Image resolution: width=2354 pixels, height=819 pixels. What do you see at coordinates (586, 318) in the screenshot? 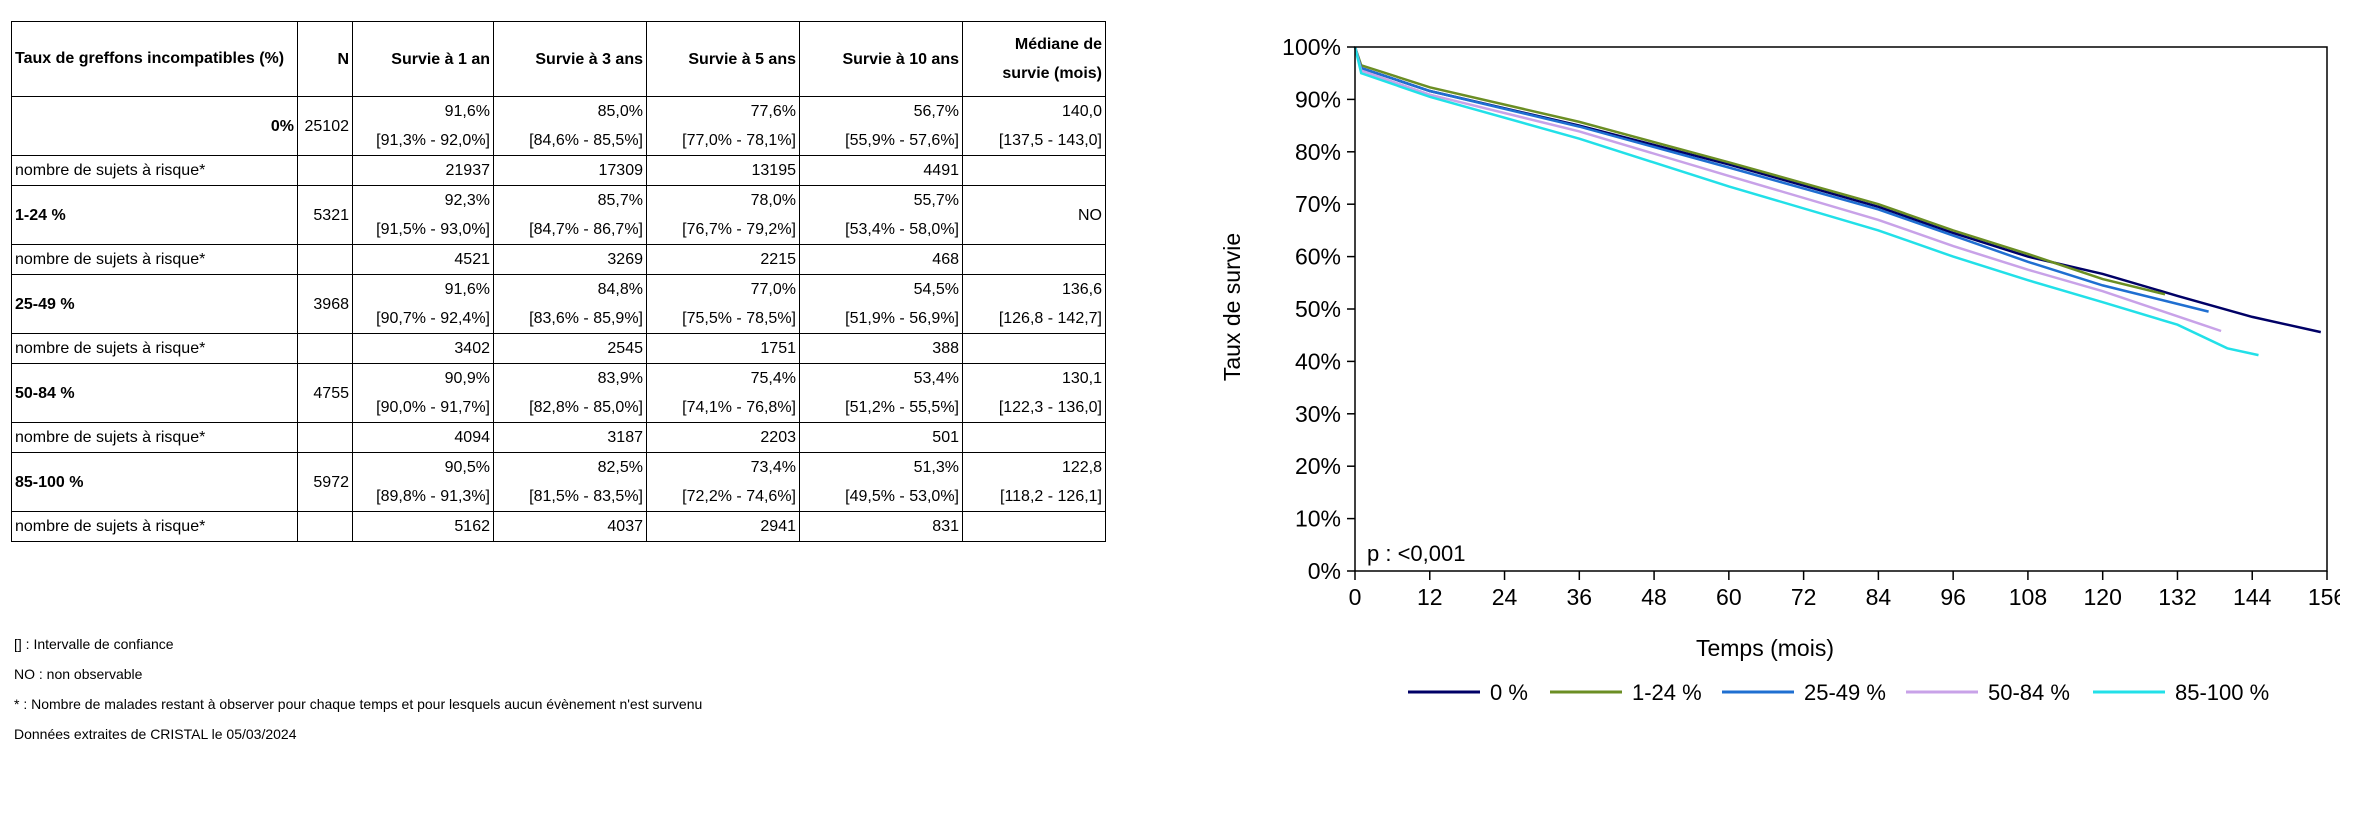
I see `confidence-interval: [83,6% - 85,9%]` at bounding box center [586, 318].